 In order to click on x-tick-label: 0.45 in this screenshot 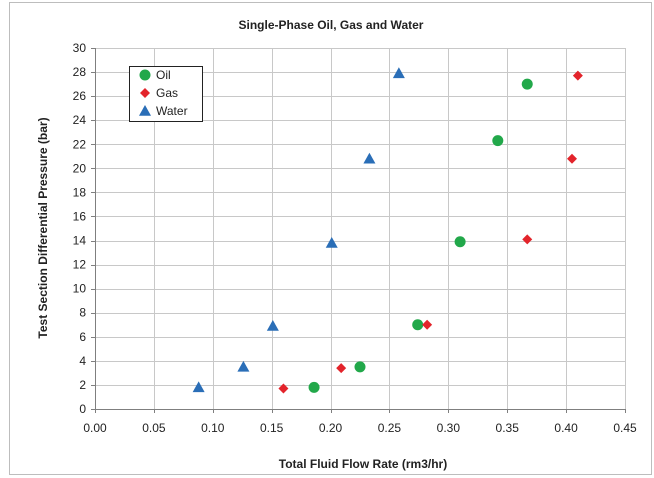, I will do `click(625, 428)`.